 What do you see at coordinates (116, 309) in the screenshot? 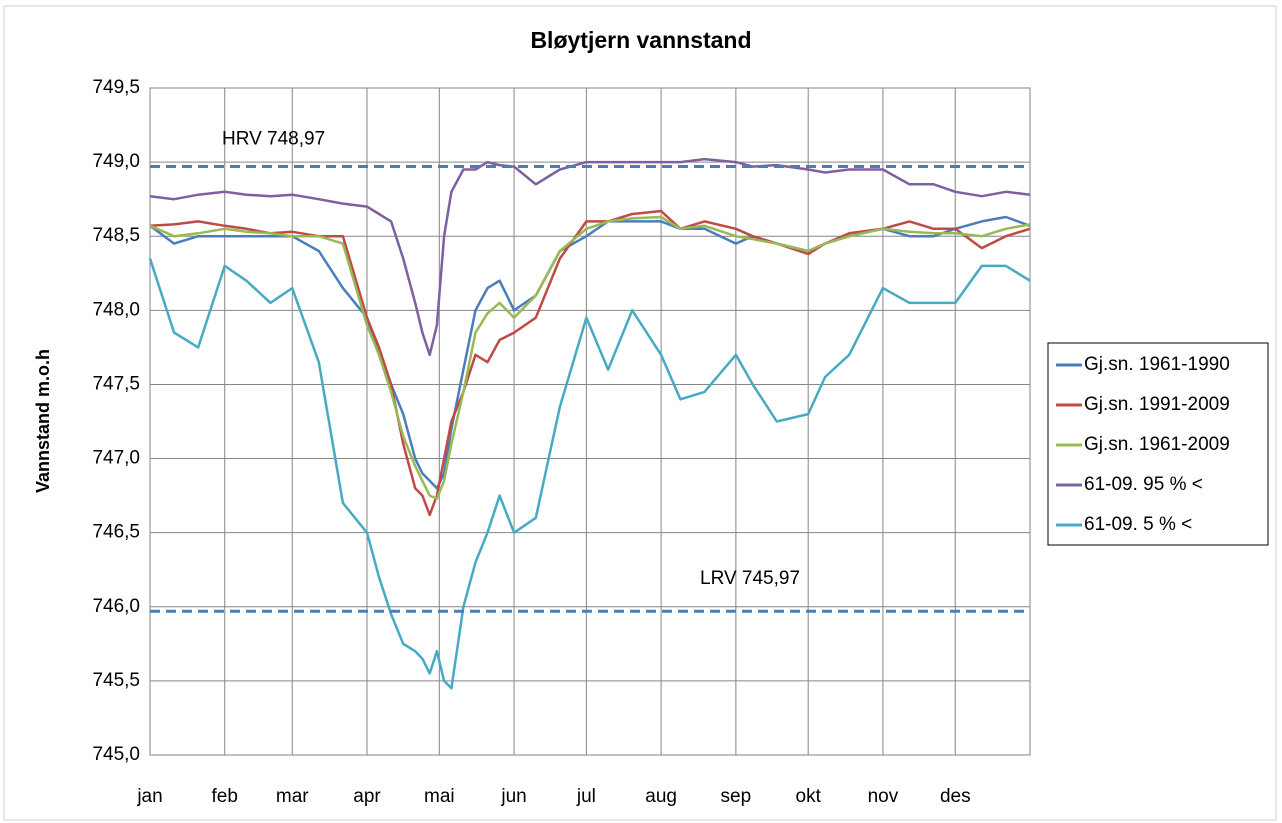
I see `y-tick-label: 748,0` at bounding box center [116, 309].